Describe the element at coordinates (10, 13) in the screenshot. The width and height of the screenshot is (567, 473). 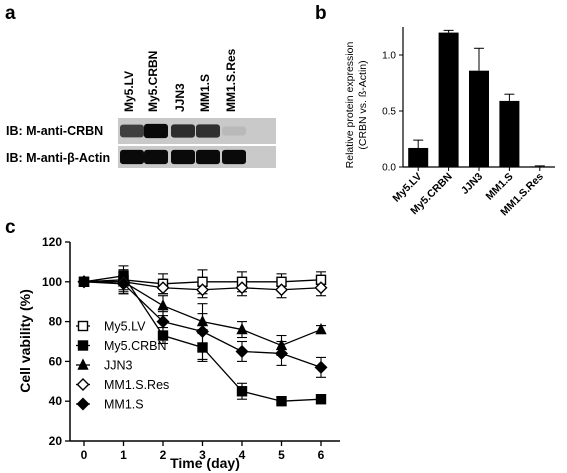
I see `panel-a-letter: a` at that location.